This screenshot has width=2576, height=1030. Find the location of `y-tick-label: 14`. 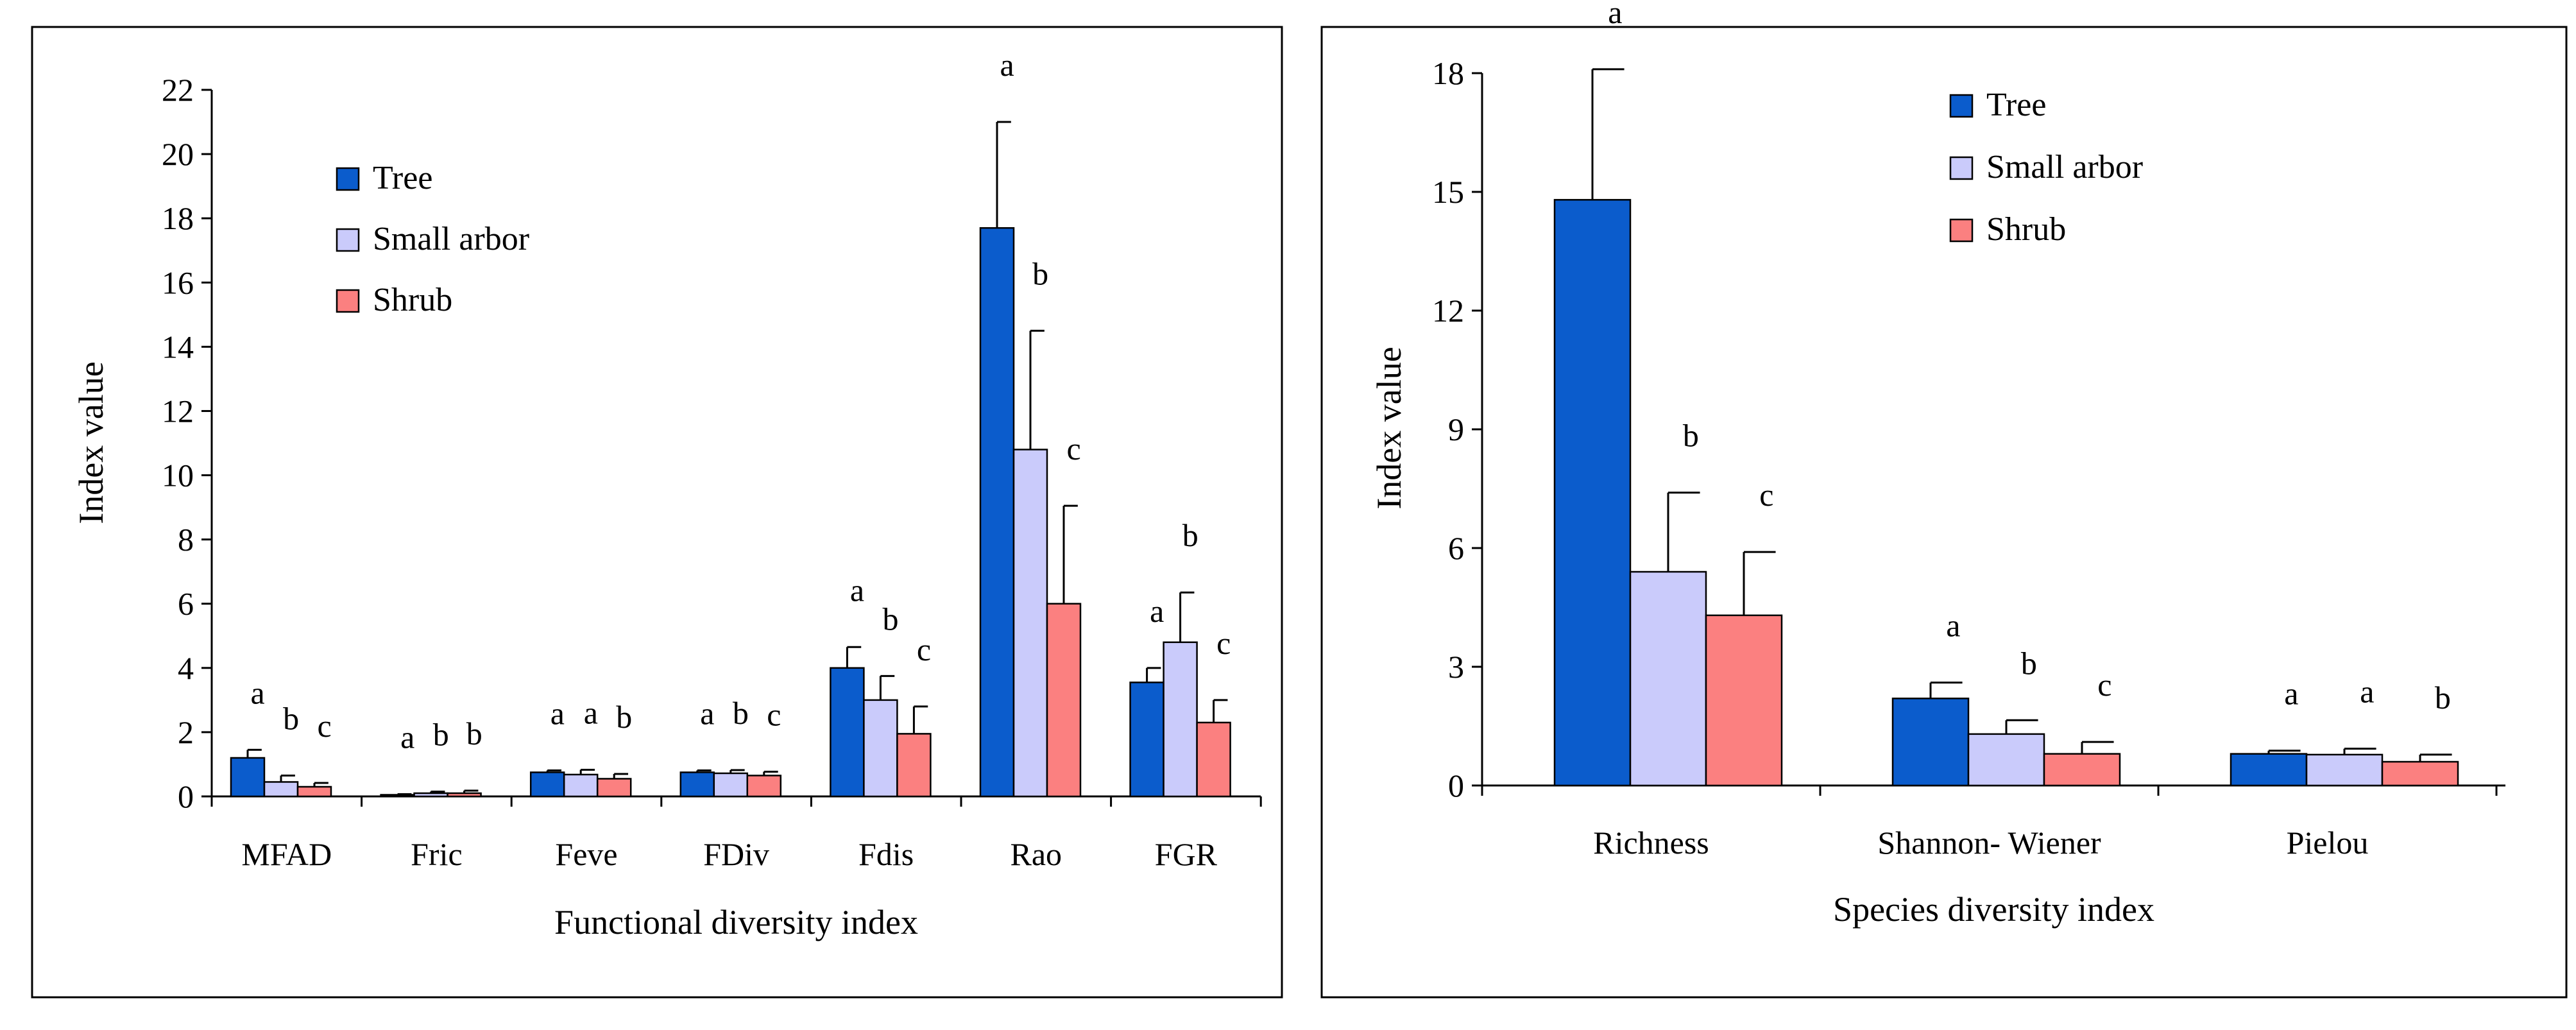

y-tick-label: 14 is located at coordinates (178, 347).